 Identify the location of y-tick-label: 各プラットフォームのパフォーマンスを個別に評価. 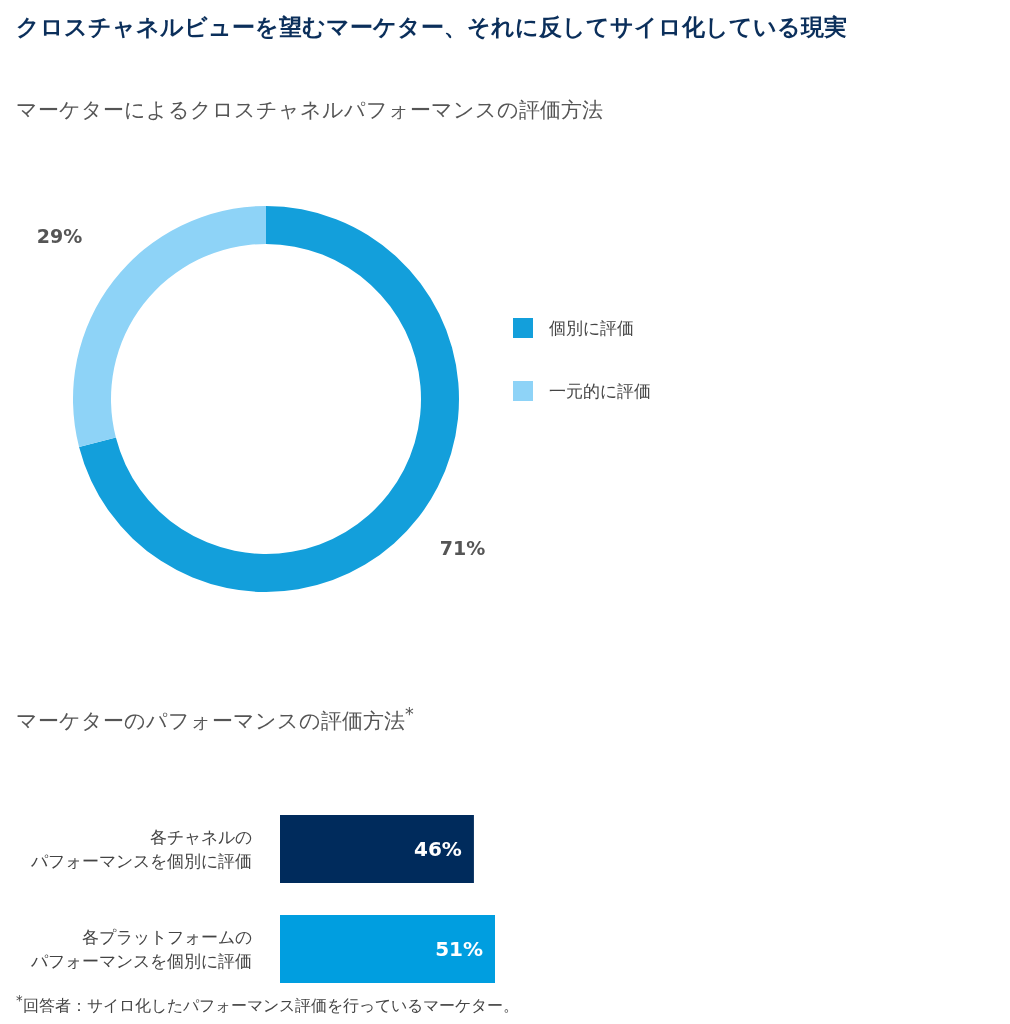
(141, 949).